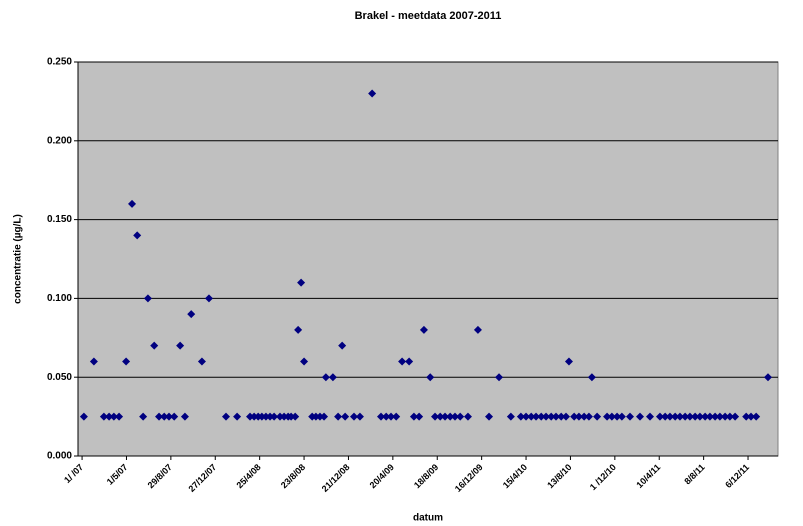 The width and height of the screenshot is (803, 526). Describe the element at coordinates (694, 474) in the screenshot. I see `x-tick-label: 8/8/11` at that location.